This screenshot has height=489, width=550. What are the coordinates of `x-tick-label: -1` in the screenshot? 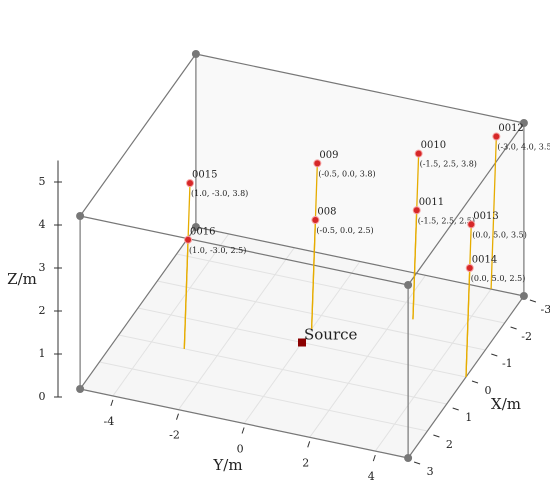 It's located at (507, 363).